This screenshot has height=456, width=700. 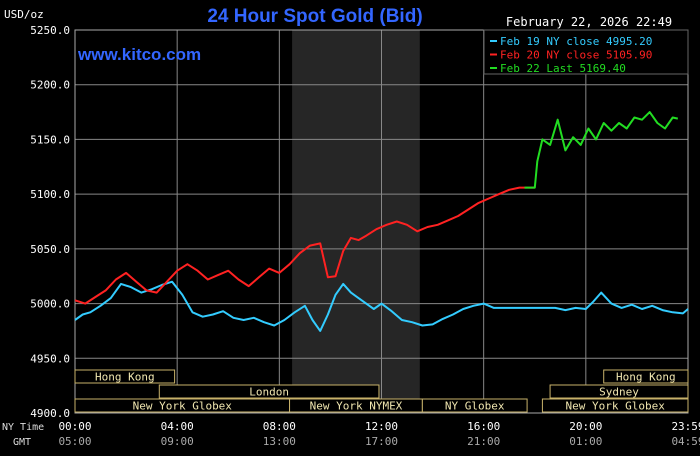 I want to click on session-label: Sydney, so click(x=619, y=392).